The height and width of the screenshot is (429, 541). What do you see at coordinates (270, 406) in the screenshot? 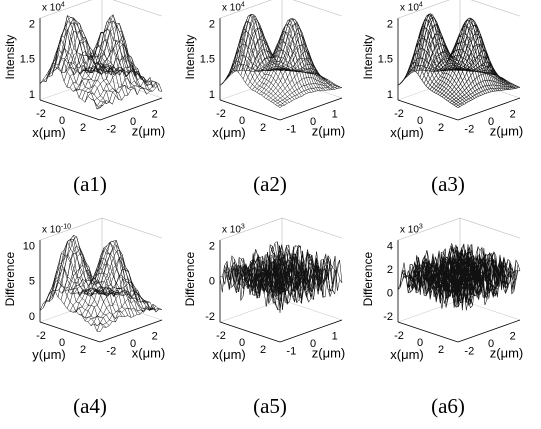
I see `caption-a5: (a5)` at bounding box center [270, 406].